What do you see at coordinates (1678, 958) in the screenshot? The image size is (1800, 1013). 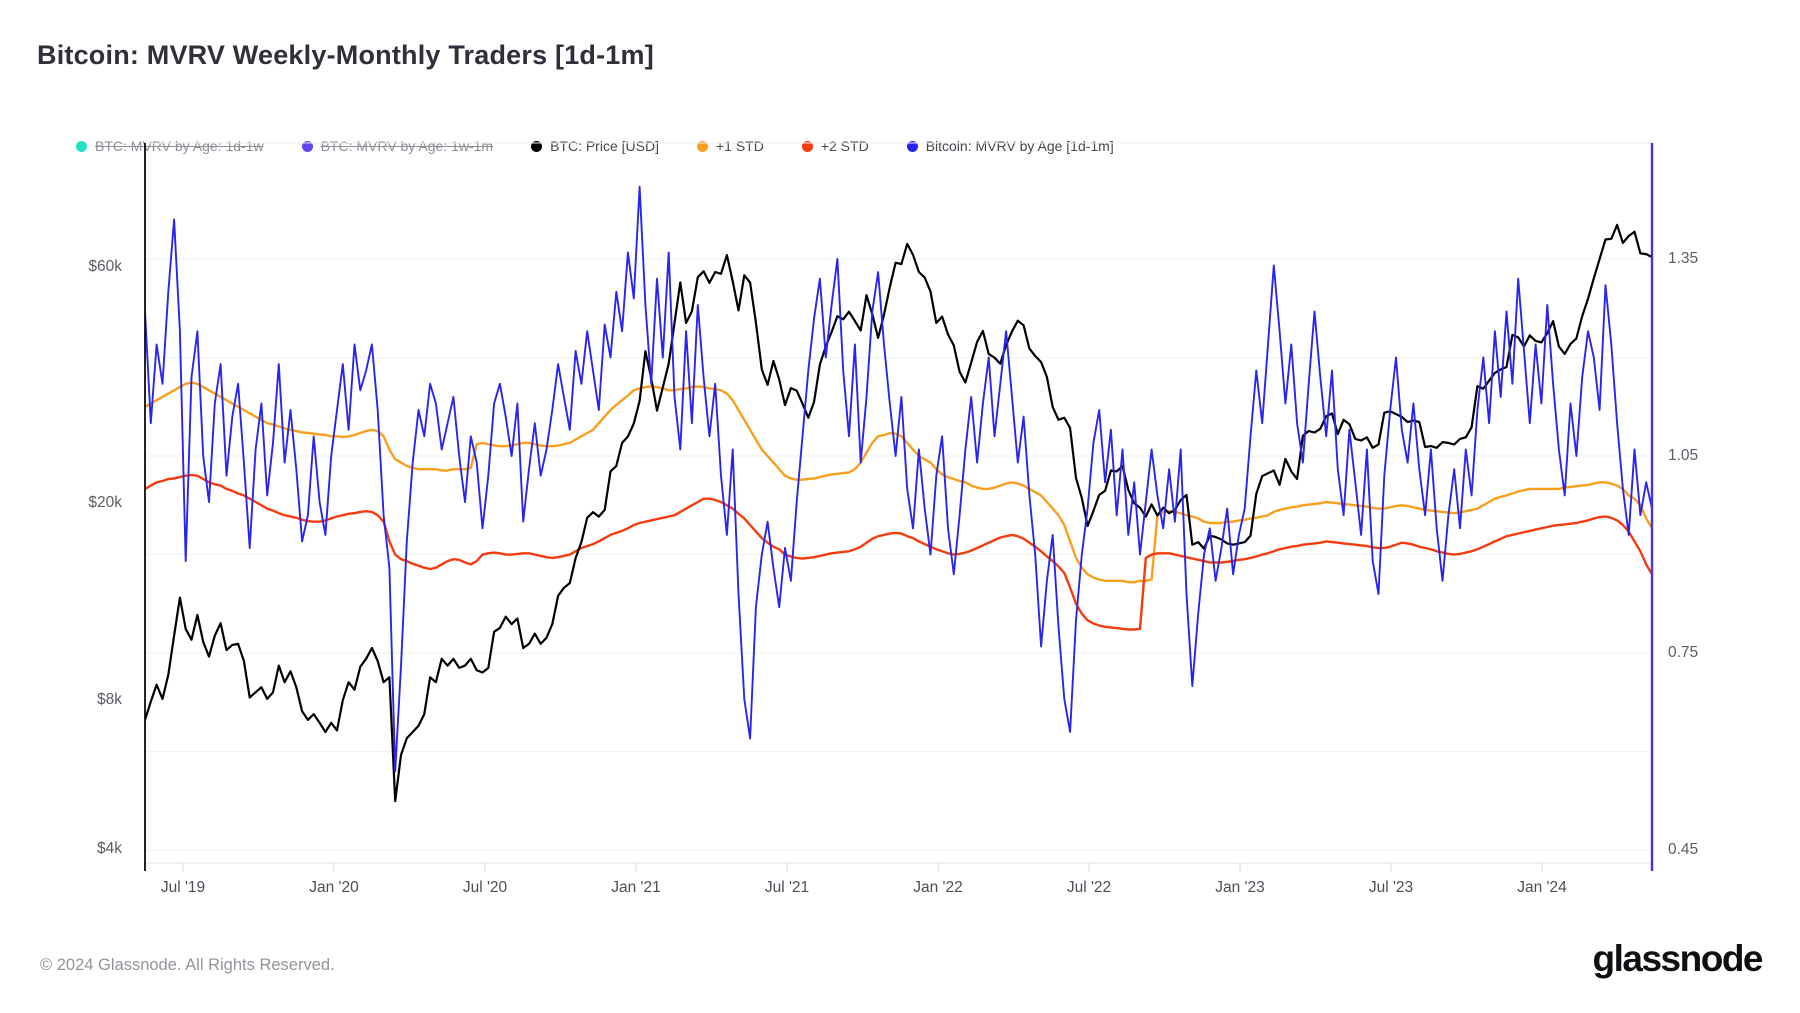 I see `glassnode-logo: glassnode` at bounding box center [1678, 958].